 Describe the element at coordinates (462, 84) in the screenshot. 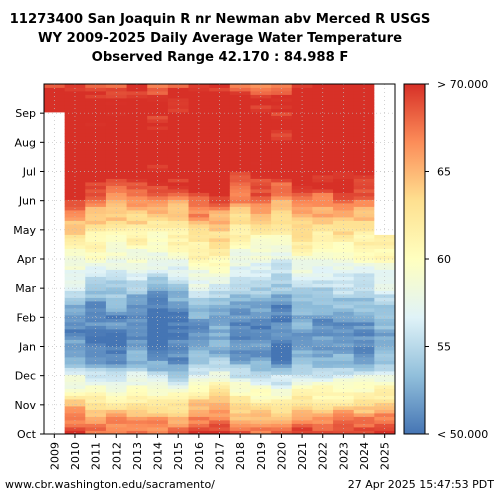

I see `colorbar-tick-label: > 70.000` at that location.